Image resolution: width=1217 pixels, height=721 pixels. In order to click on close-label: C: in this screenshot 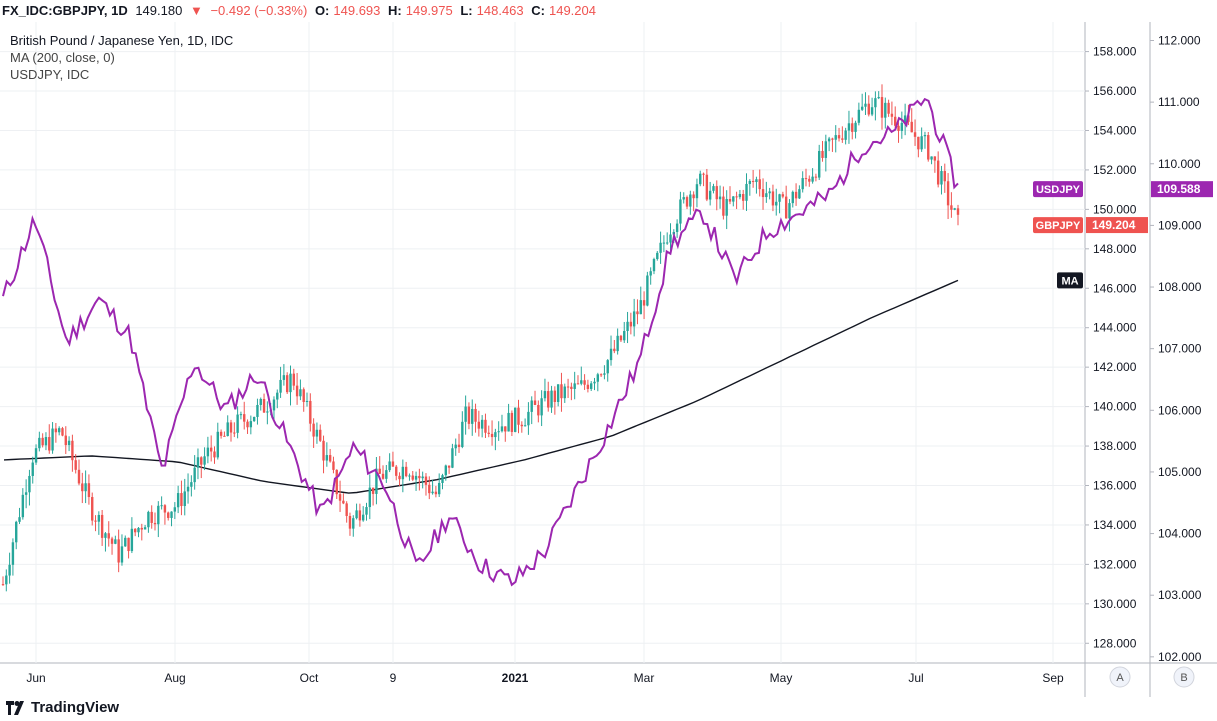, I will do `click(538, 10)`.